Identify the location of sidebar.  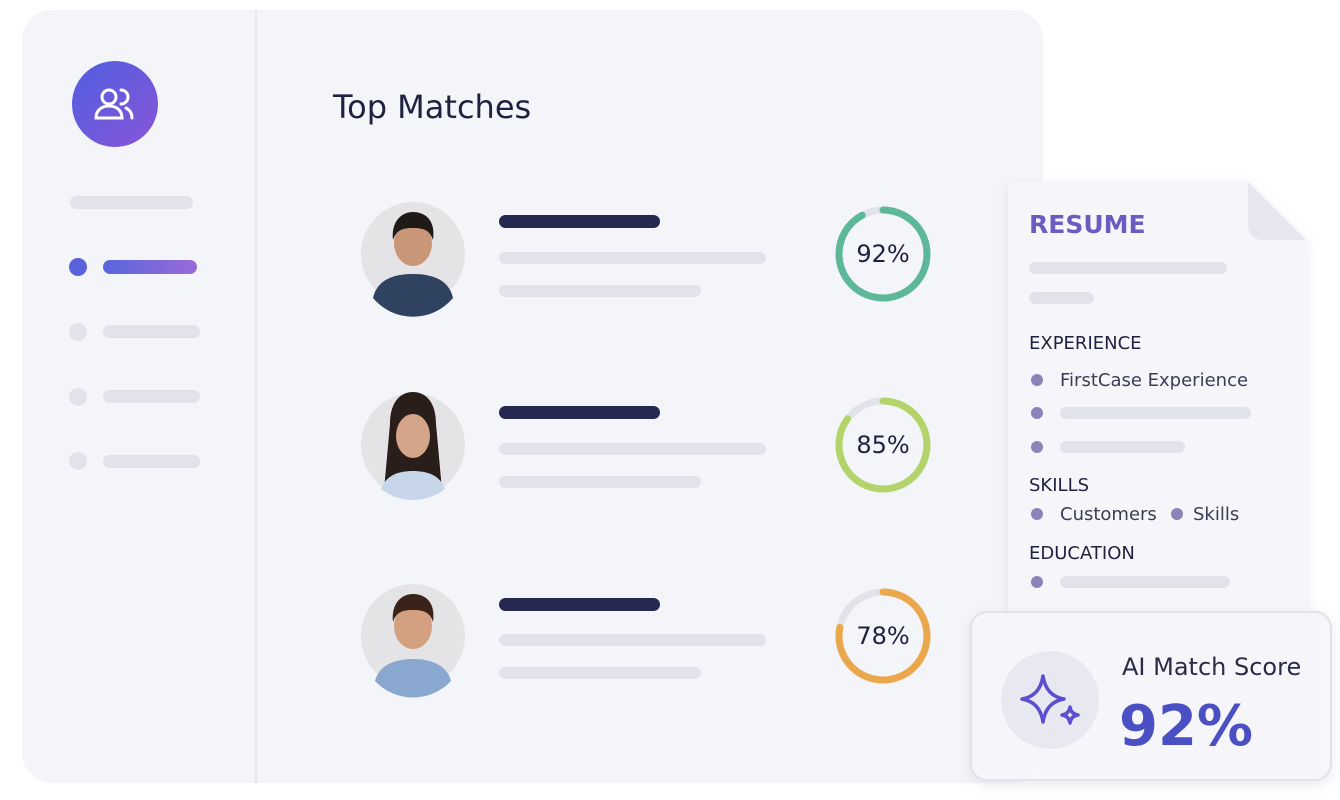
(134, 265).